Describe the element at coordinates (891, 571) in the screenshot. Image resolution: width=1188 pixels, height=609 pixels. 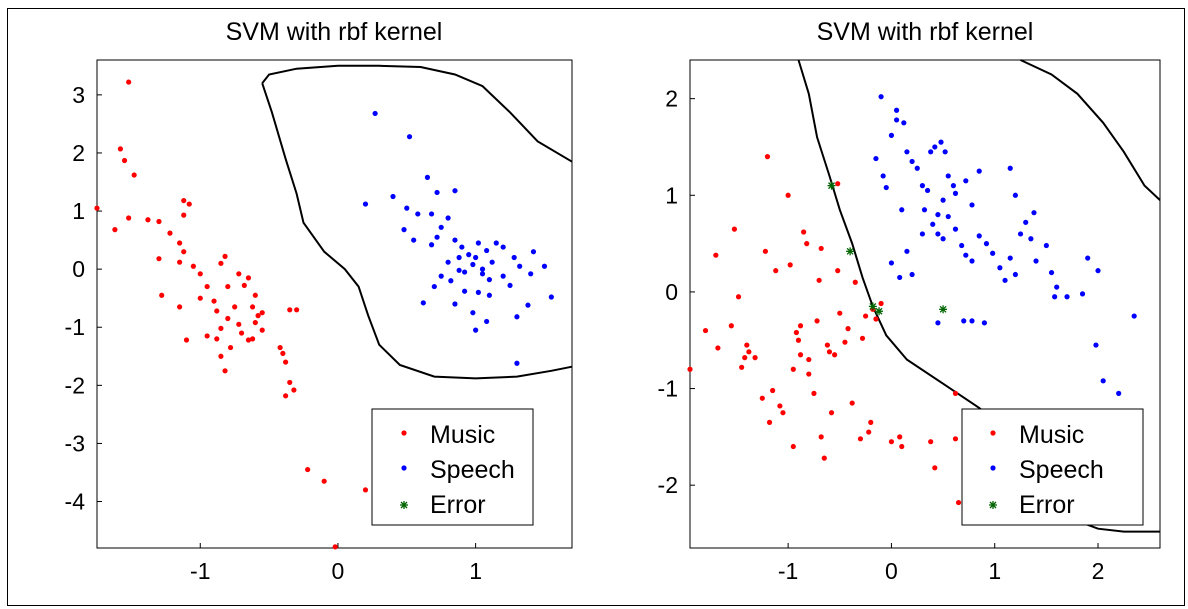
I see `right-x-tick-label: 0` at that location.